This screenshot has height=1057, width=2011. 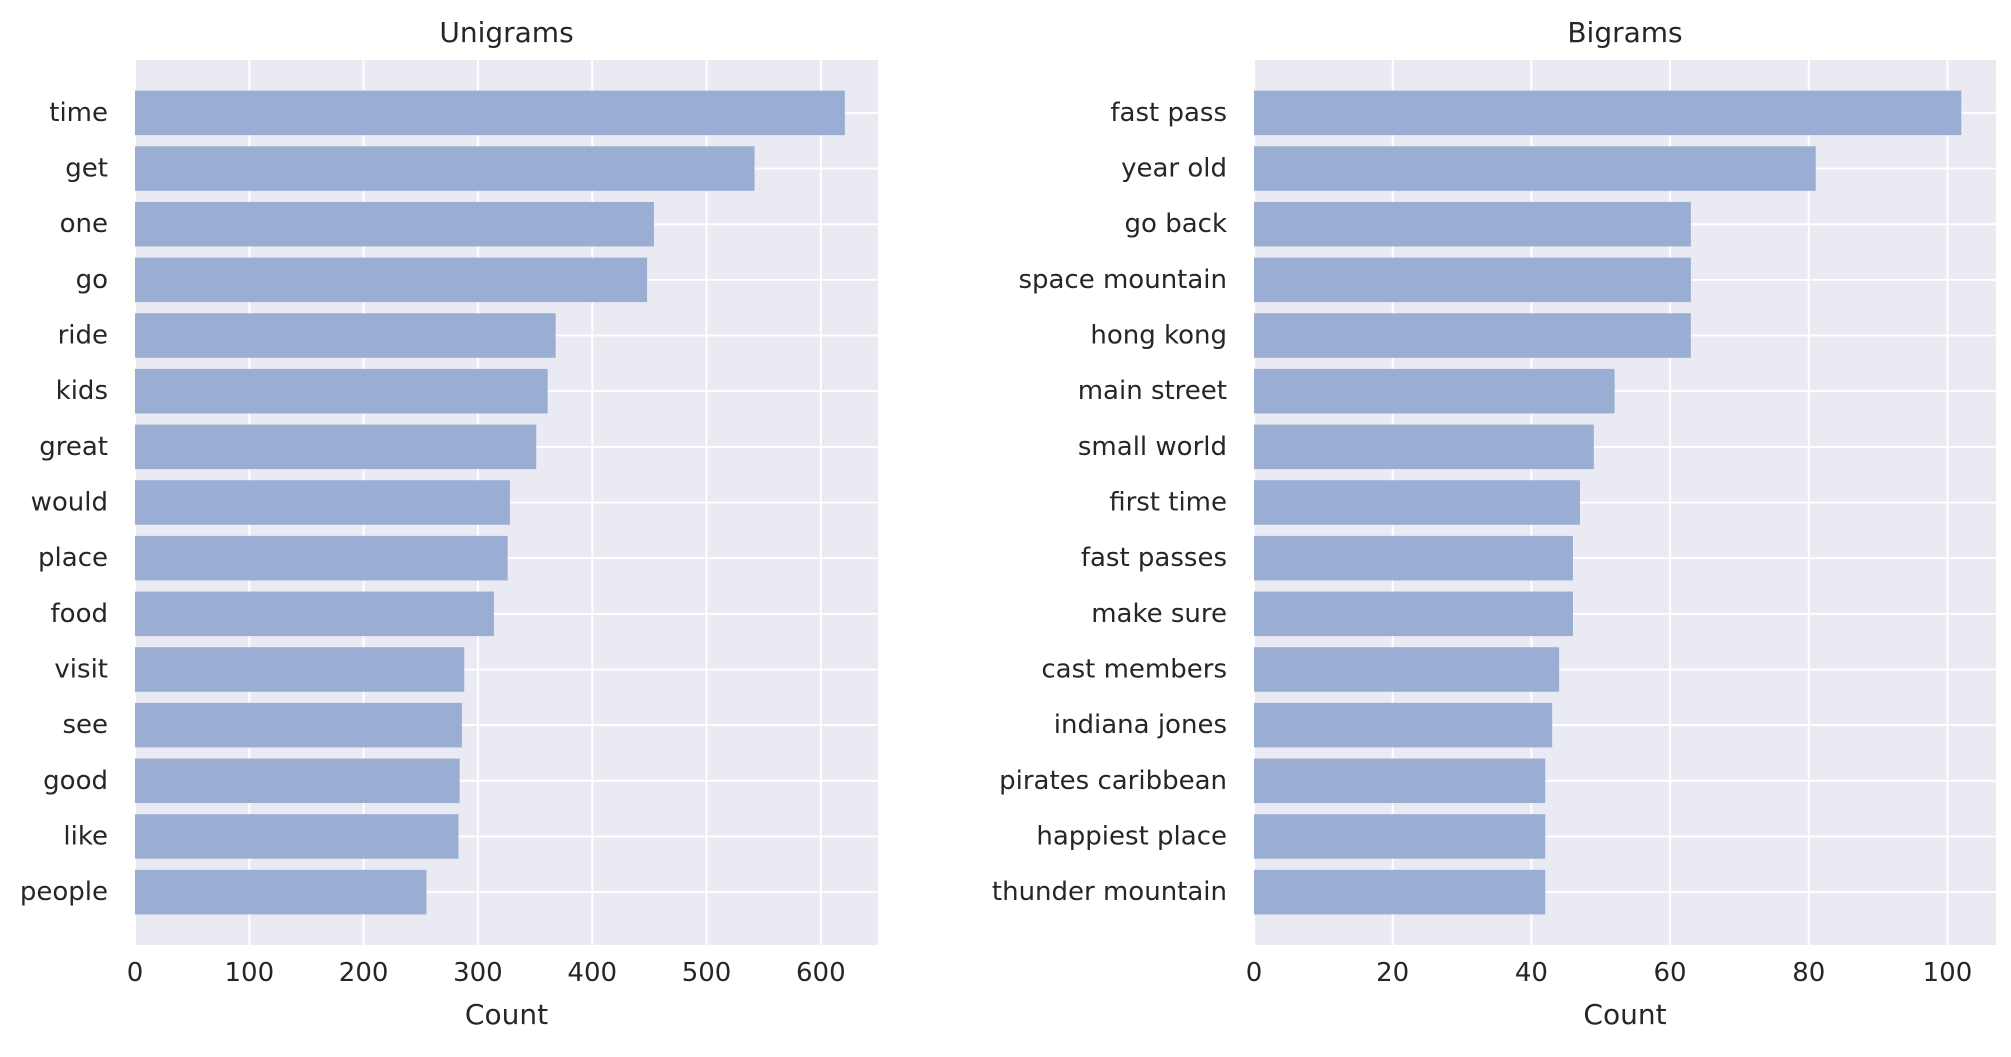 What do you see at coordinates (1472, 280) in the screenshot?
I see `bar-space-mountain` at bounding box center [1472, 280].